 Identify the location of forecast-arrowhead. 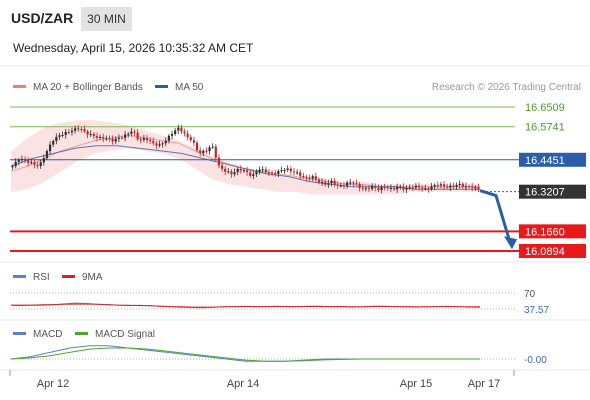
(510, 243).